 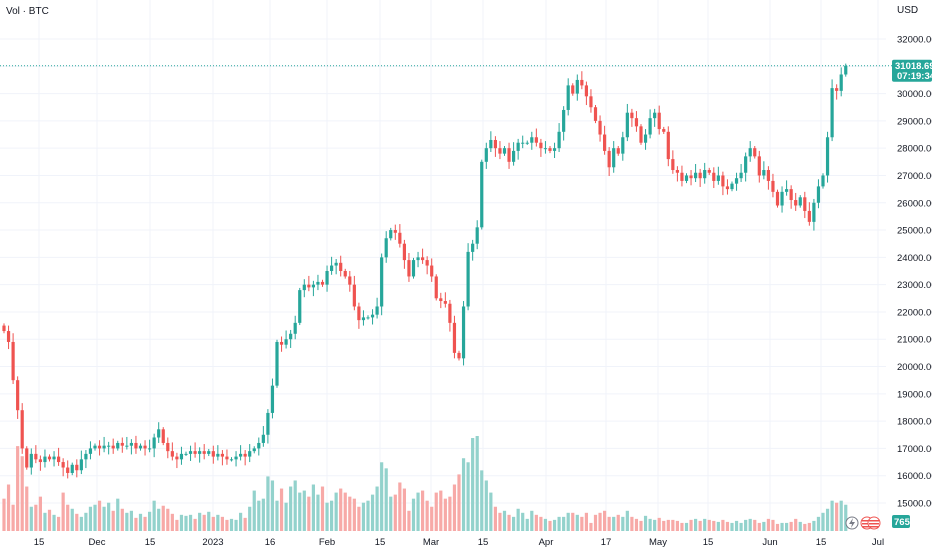 I want to click on y-tick-label: 20000.00, so click(x=914, y=367).